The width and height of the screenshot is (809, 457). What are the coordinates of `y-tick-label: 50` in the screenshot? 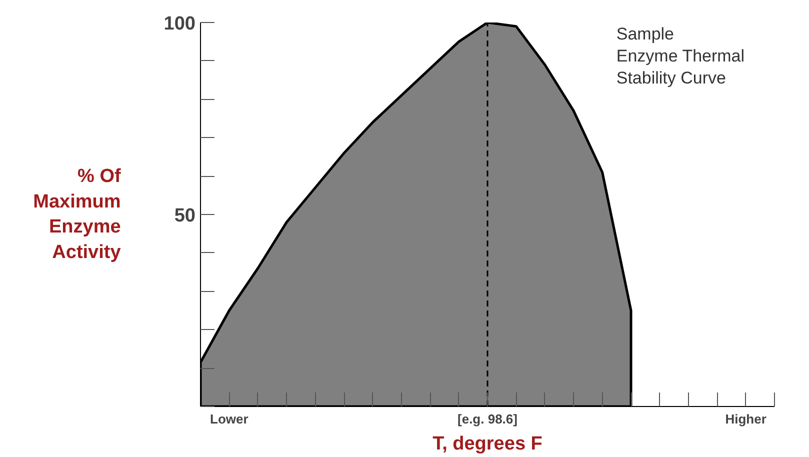 It's located at (185, 216).